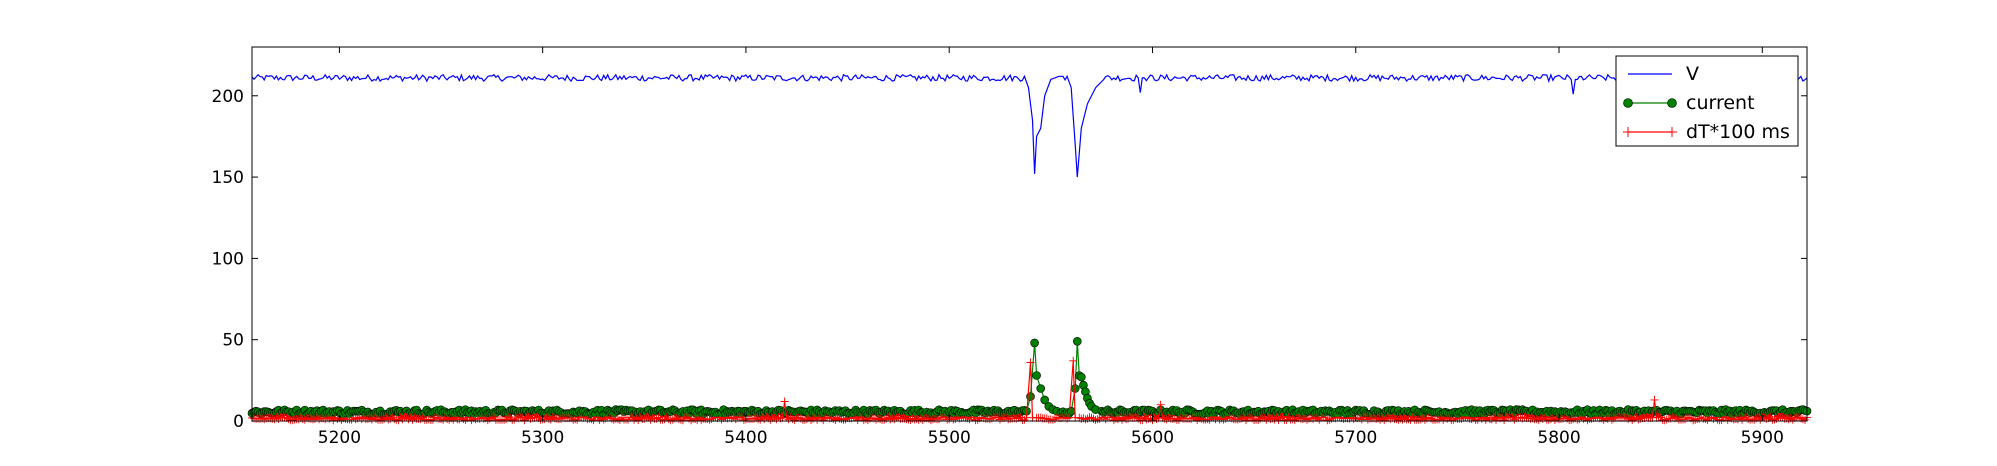  Describe the element at coordinates (1689, 103) in the screenshot. I see `legend-entry: current` at that location.